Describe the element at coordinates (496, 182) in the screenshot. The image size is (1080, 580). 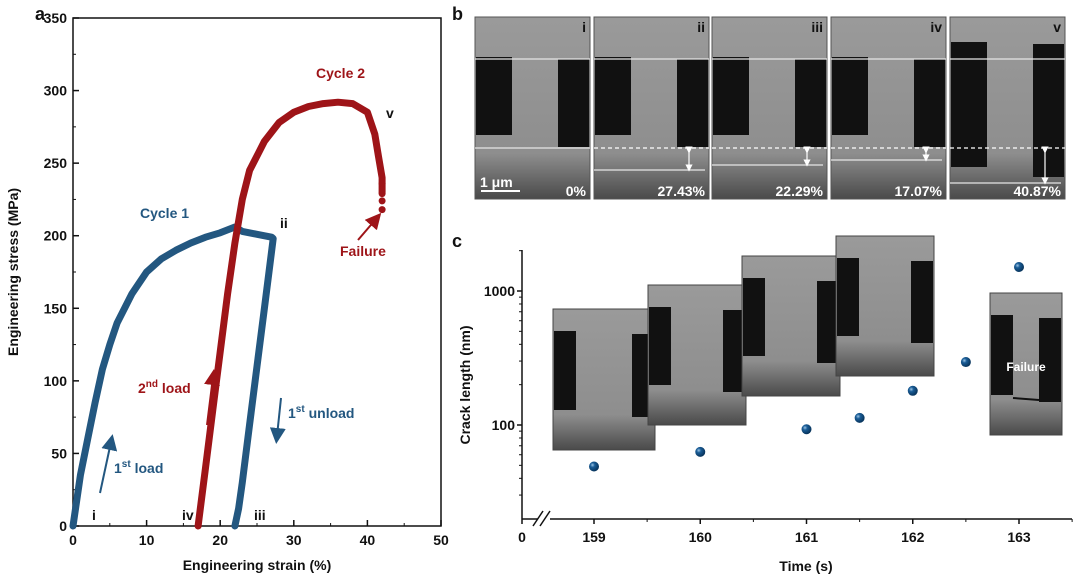
I see `scale-bar-label: 1 μm` at that location.